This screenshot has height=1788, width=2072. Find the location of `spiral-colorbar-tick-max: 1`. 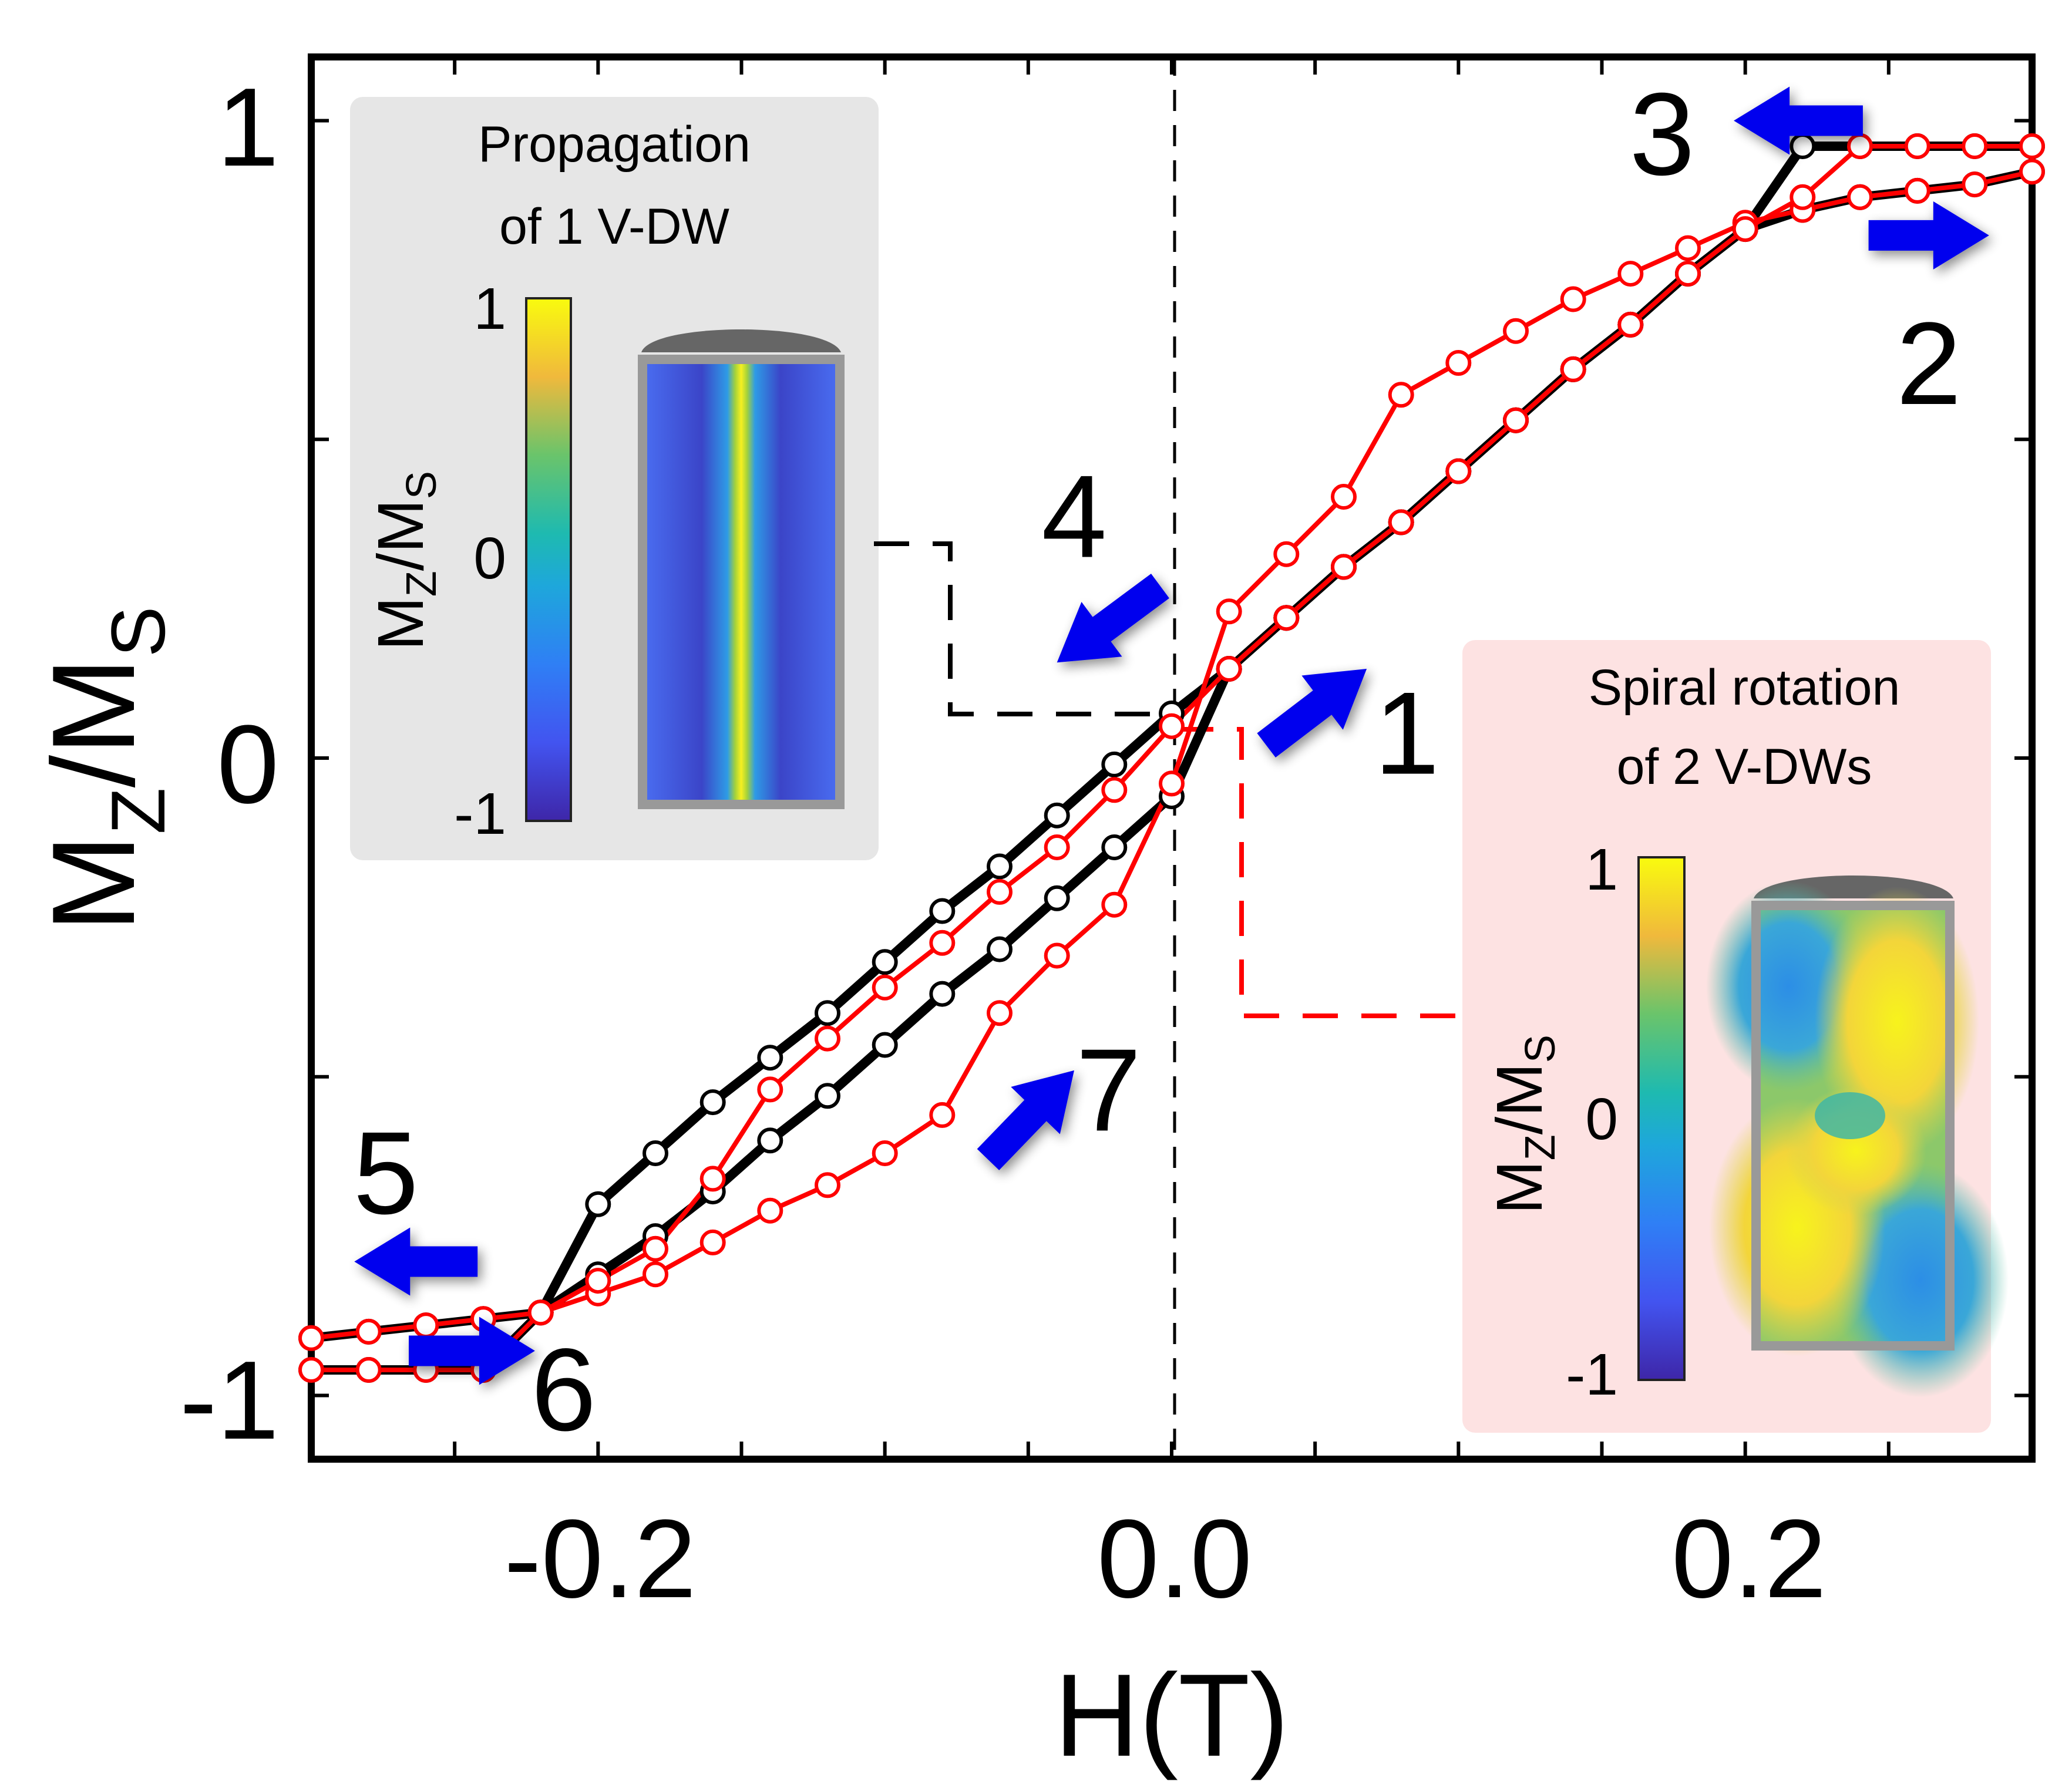

spiral-colorbar-tick-max: 1 is located at coordinates (1601, 870).